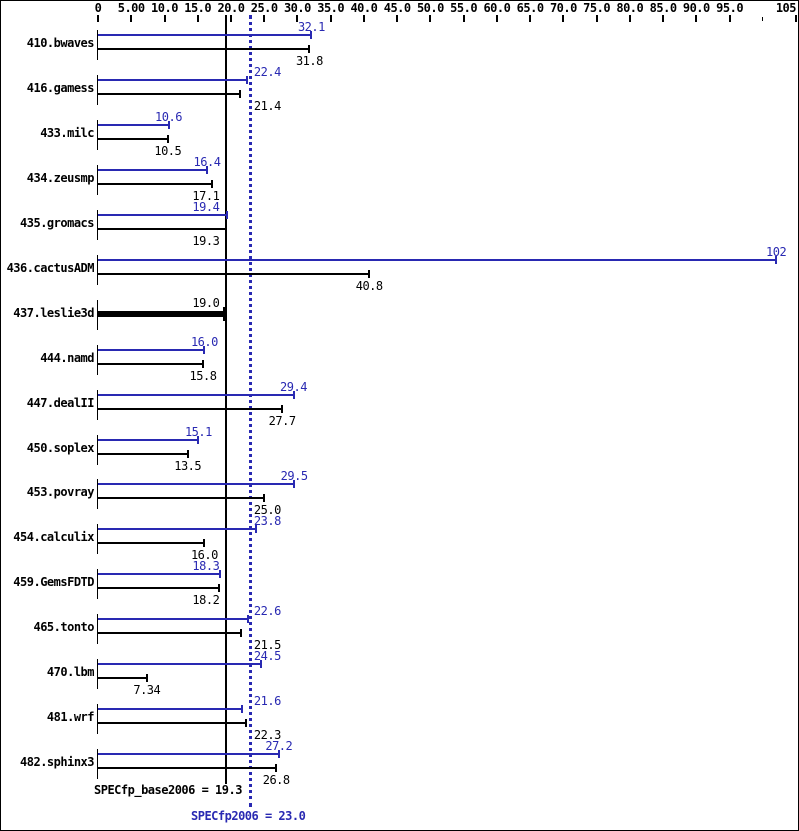 This screenshot has width=799, height=831. Describe the element at coordinates (267, 645) in the screenshot. I see `base-value-label: 21.5` at that location.